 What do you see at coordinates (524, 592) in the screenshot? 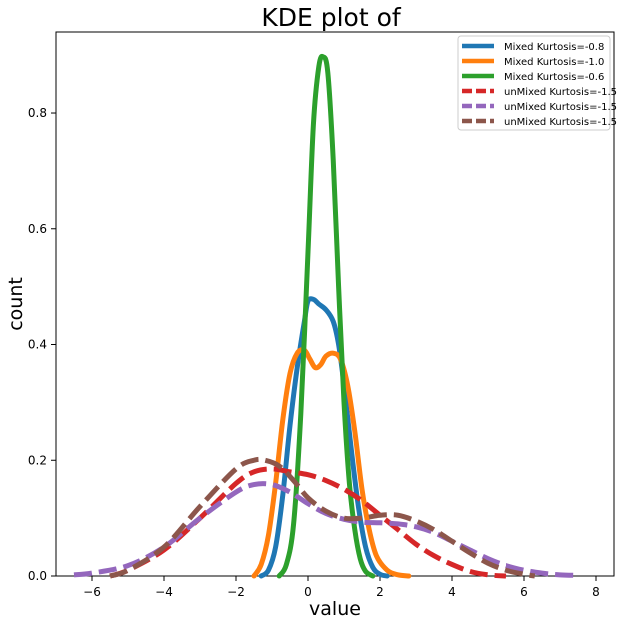
I see `x-tick-label: 6` at bounding box center [524, 592].